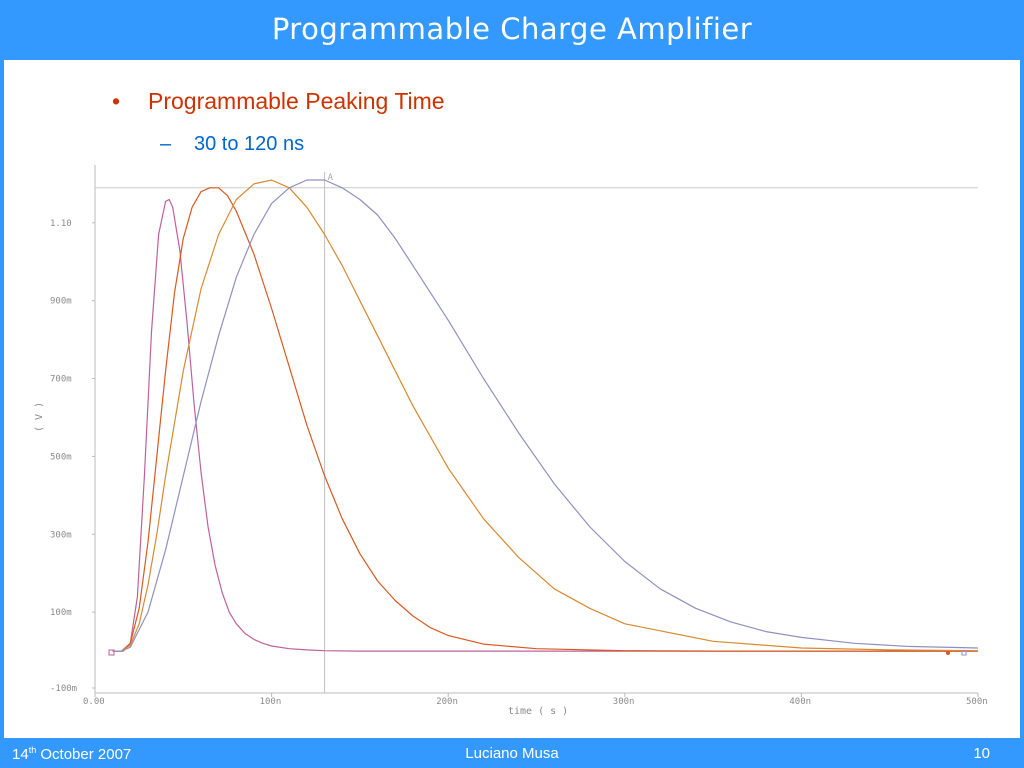  What do you see at coordinates (624, 702) in the screenshot?
I see `x-tick-label: 300n` at bounding box center [624, 702].